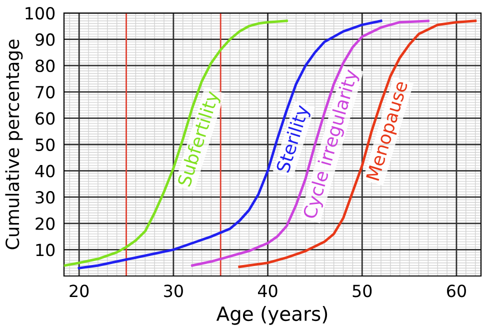 The width and height of the screenshot is (483, 331). What do you see at coordinates (45, 250) in the screenshot?
I see `y-tick-label: 10` at bounding box center [45, 250].